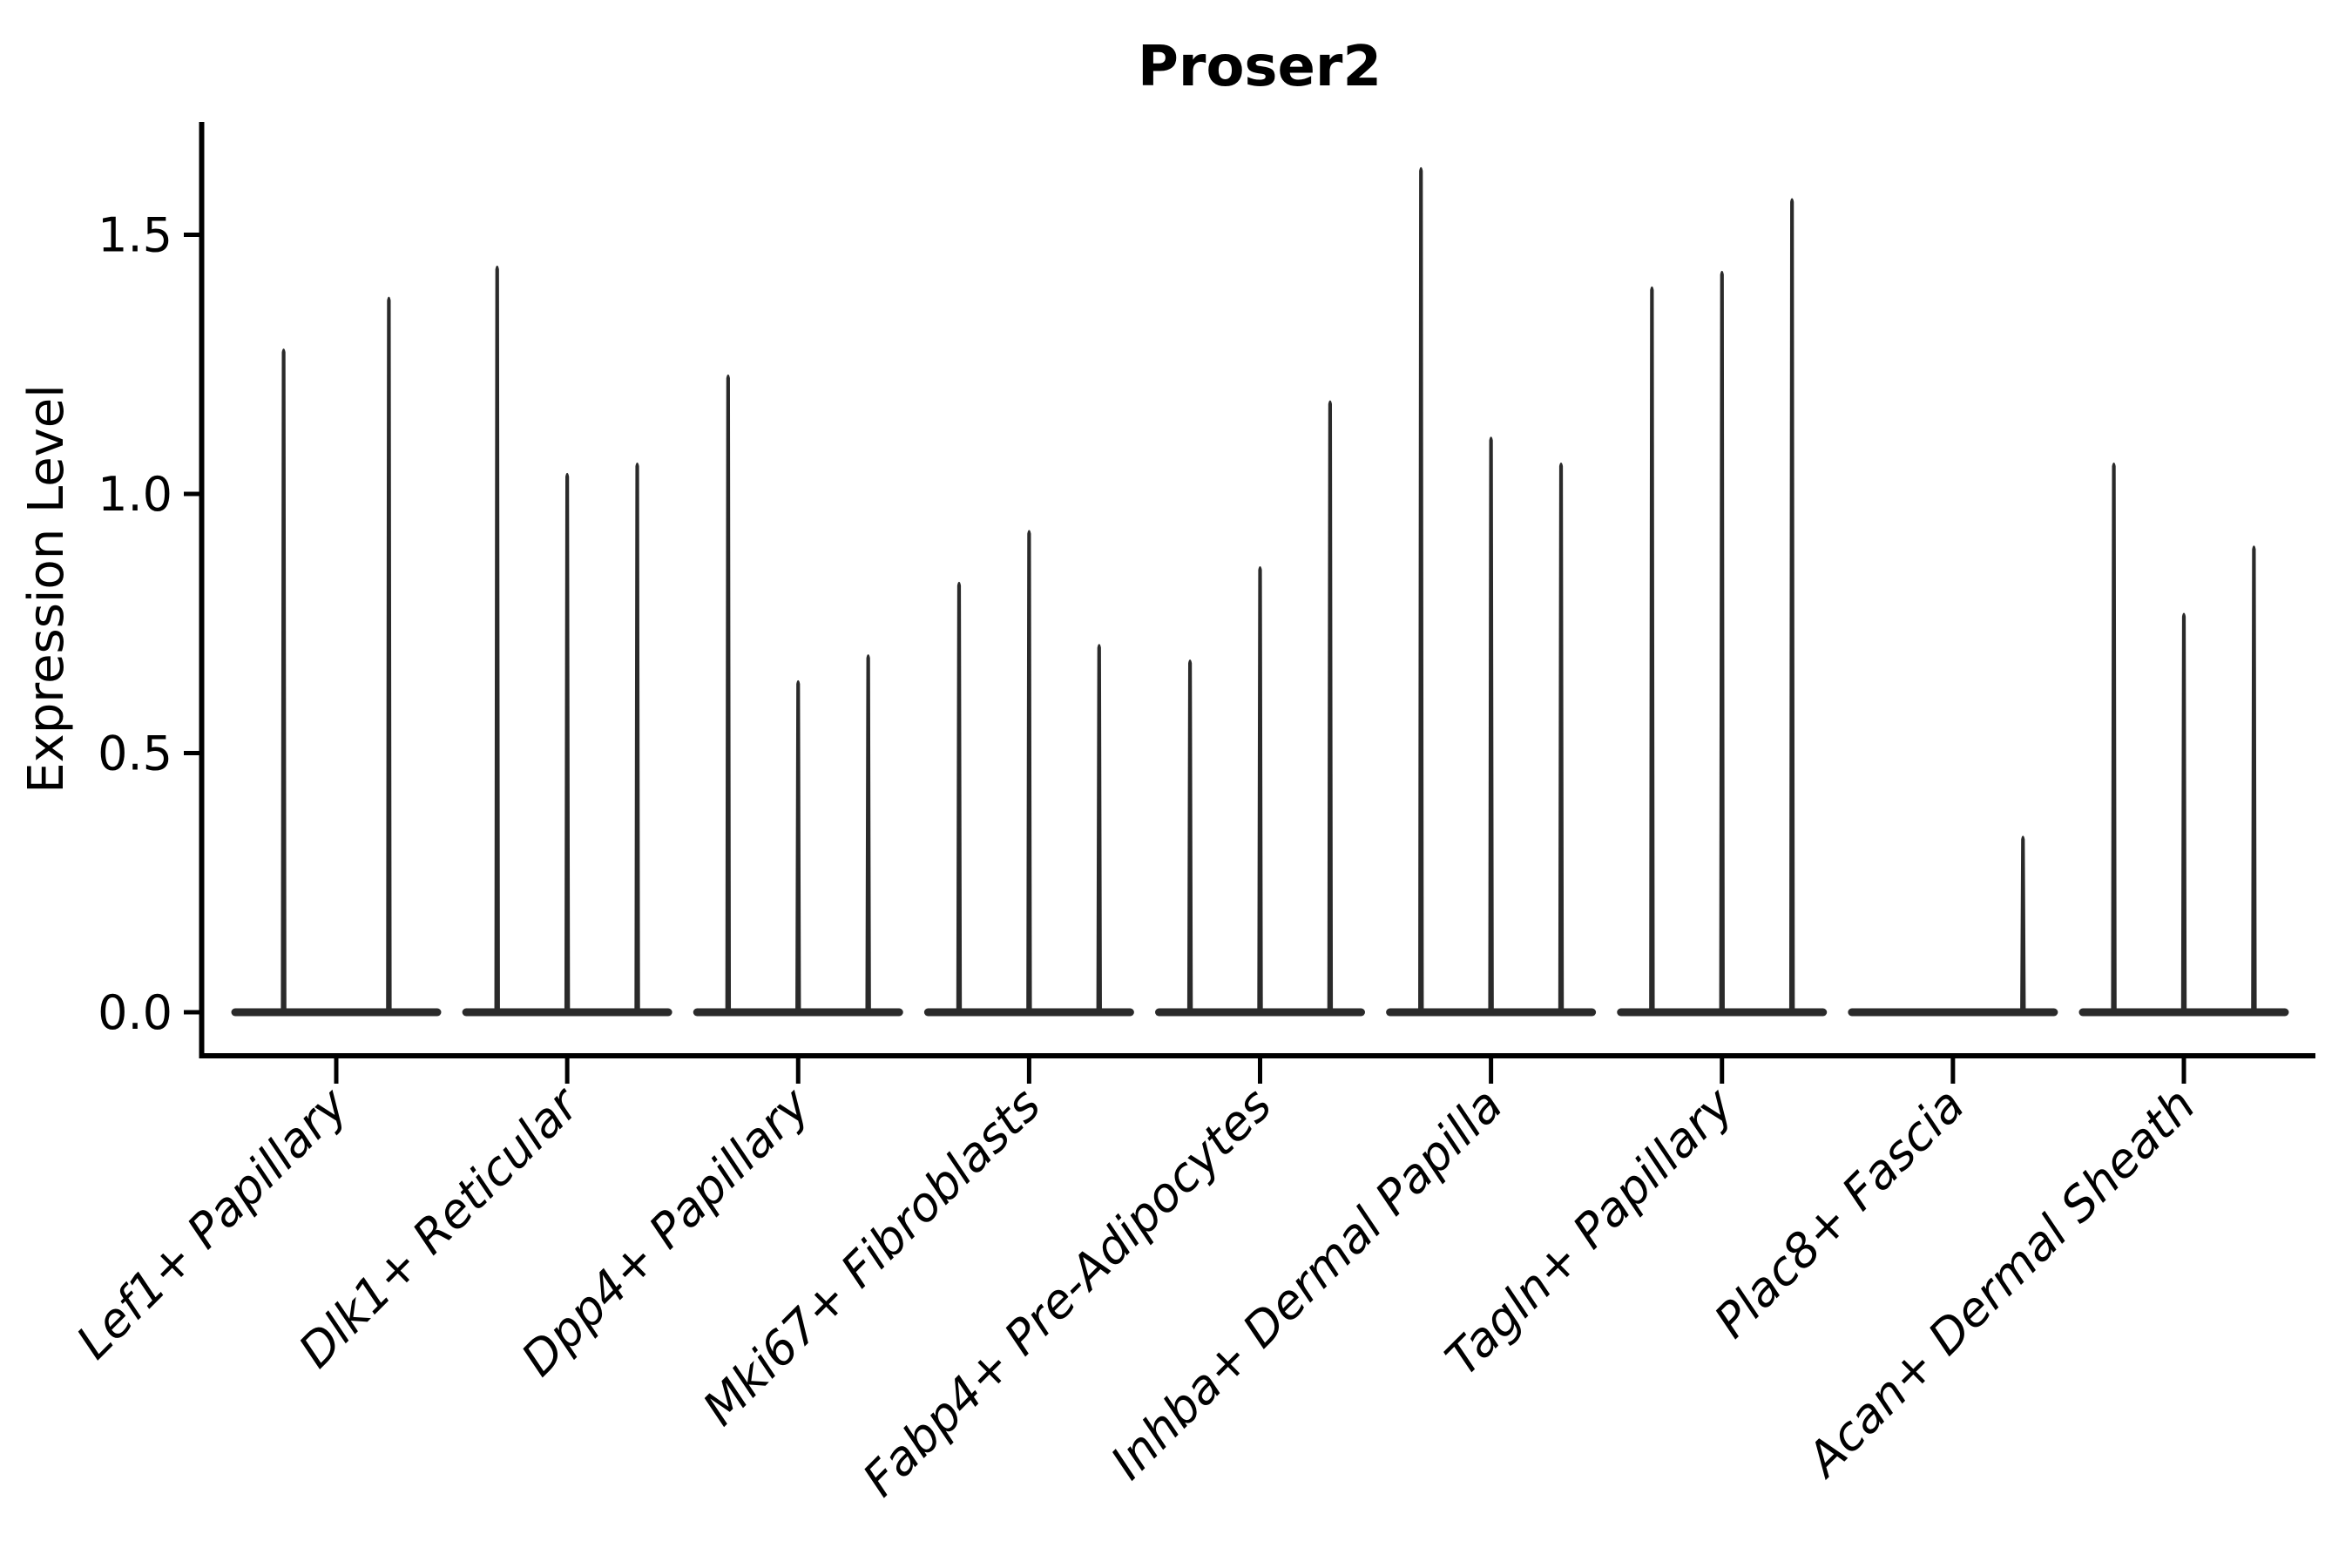  I want to click on y-tick-label: 1.5, so click(135, 235).